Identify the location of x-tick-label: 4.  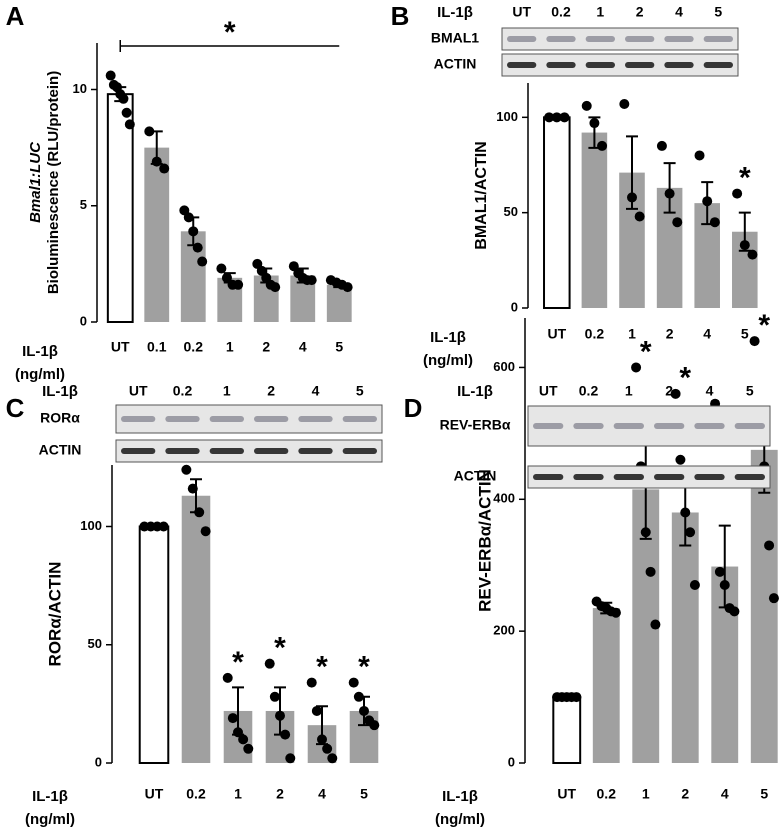
(725, 794).